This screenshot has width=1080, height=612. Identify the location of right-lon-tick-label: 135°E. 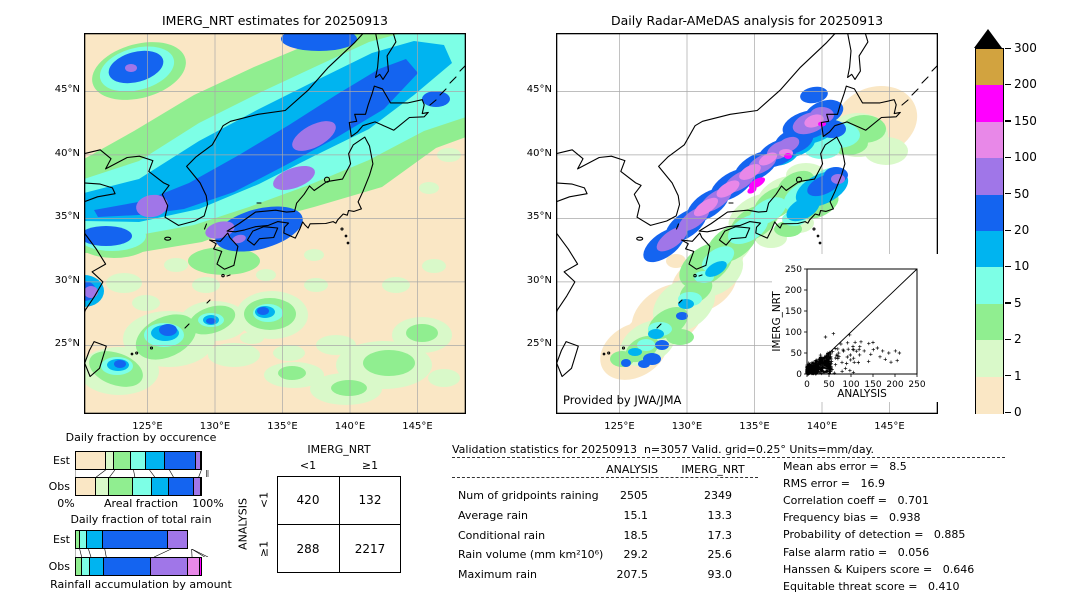
(754, 426).